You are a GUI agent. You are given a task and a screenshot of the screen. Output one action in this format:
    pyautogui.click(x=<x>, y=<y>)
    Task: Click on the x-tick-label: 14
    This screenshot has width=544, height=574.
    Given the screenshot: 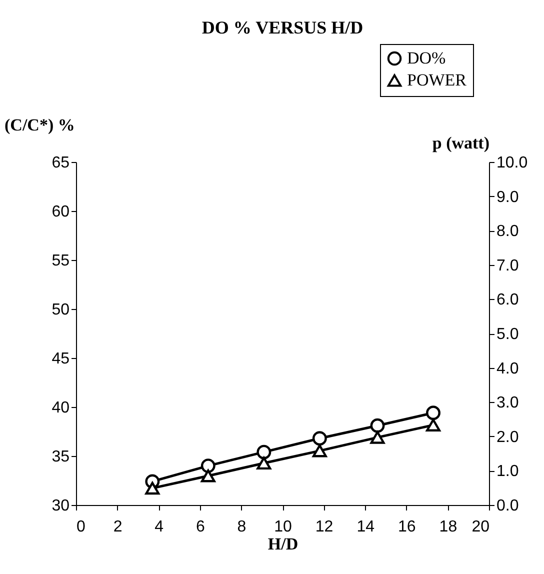 What is the action you would take?
    pyautogui.click(x=365, y=527)
    